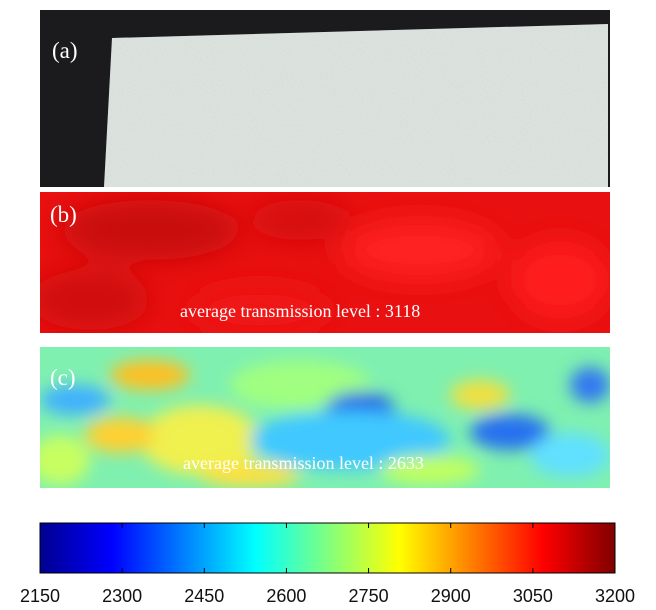 The height and width of the screenshot is (610, 656). What do you see at coordinates (615, 596) in the screenshot?
I see `tick-label: 3200` at bounding box center [615, 596].